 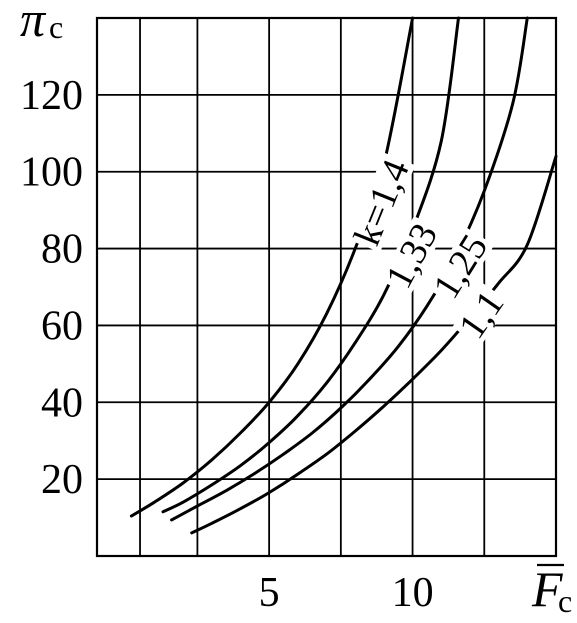 I want to click on y-tick-label: 20, so click(x=62, y=480).